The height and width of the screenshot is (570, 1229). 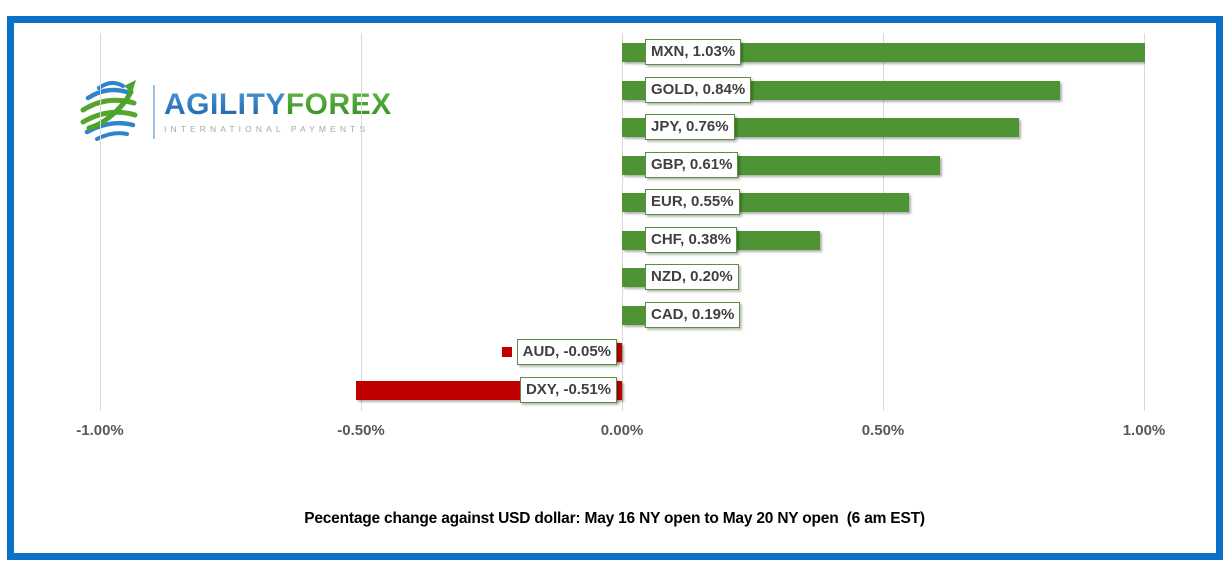 What do you see at coordinates (1144, 430) in the screenshot?
I see `x-axis-tick-label: 1.00%` at bounding box center [1144, 430].